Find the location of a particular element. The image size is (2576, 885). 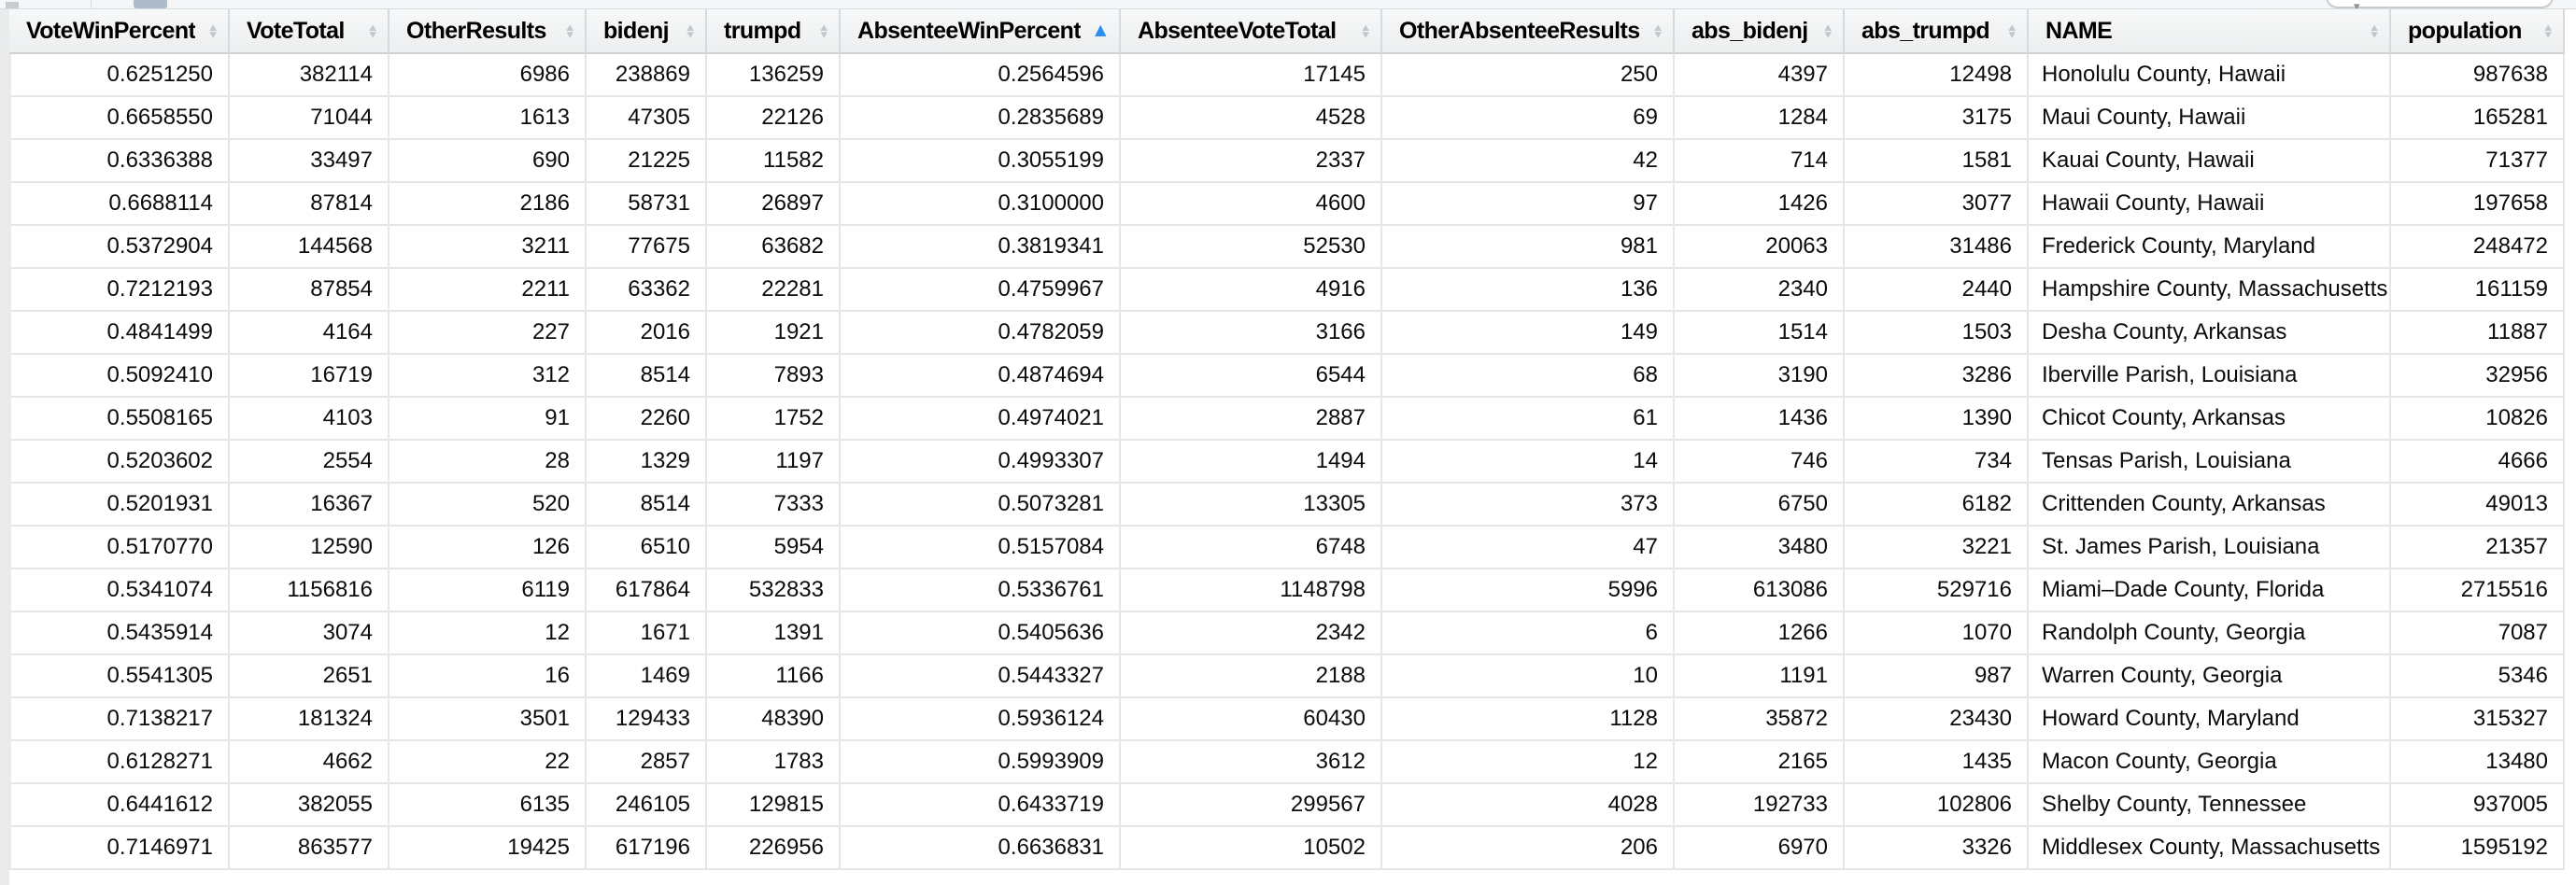

cell-bidenj: 6510 is located at coordinates (647, 548).